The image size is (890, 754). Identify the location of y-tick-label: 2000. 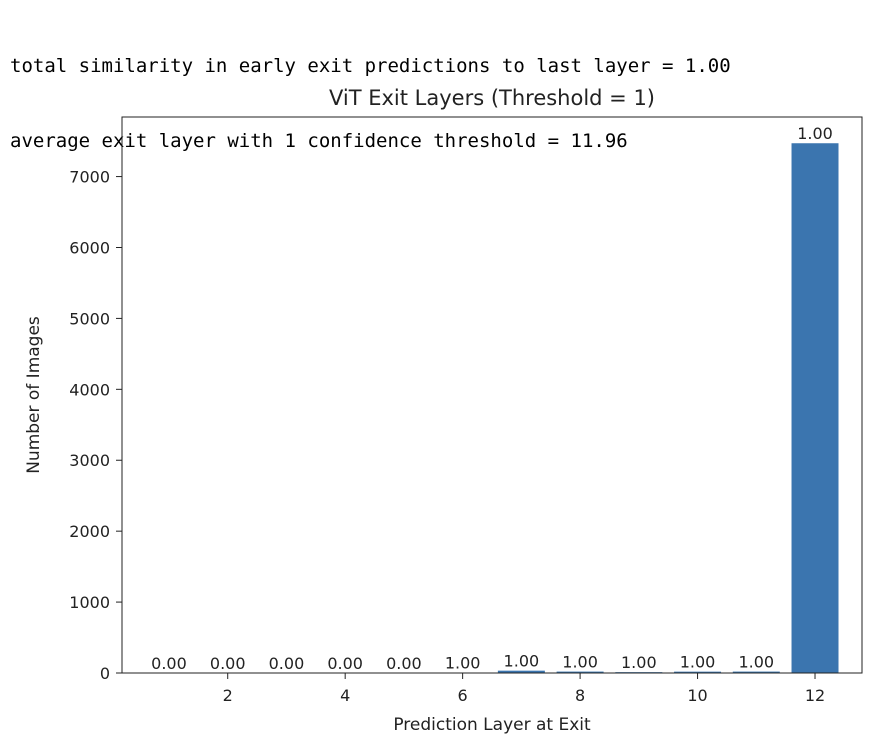
(89, 531).